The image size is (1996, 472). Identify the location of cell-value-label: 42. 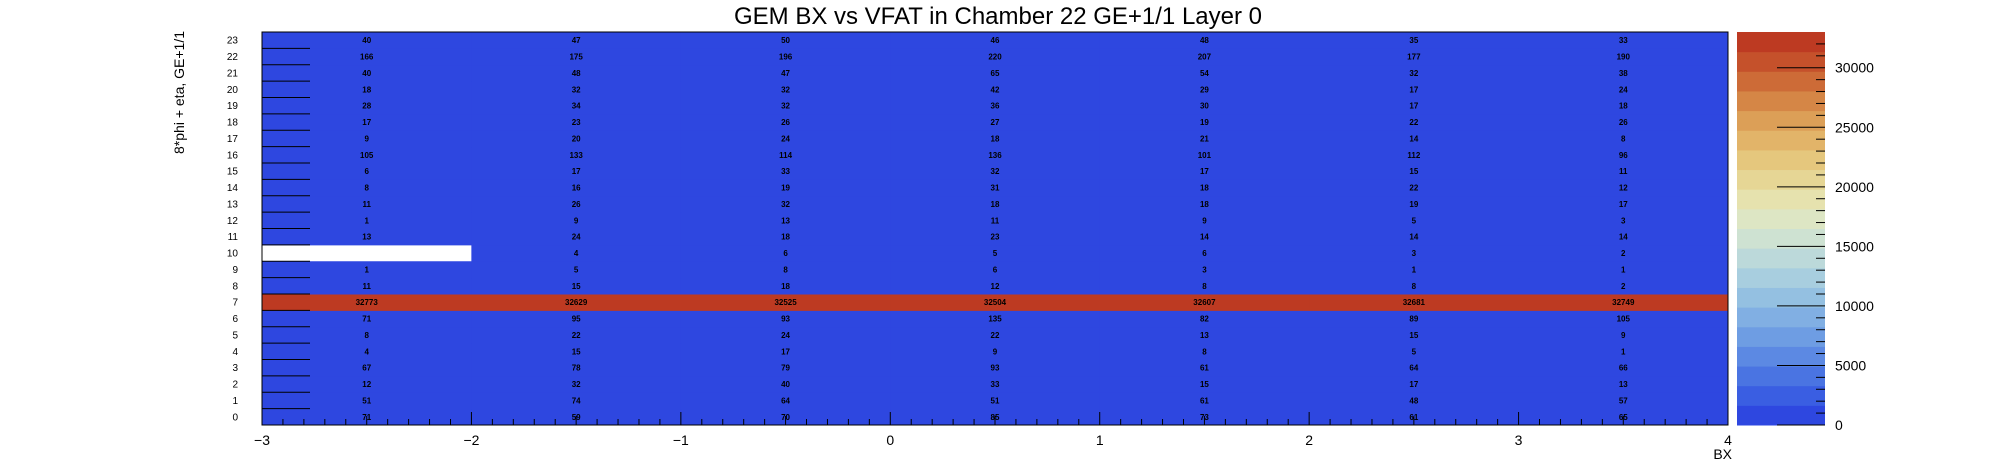
(995, 89).